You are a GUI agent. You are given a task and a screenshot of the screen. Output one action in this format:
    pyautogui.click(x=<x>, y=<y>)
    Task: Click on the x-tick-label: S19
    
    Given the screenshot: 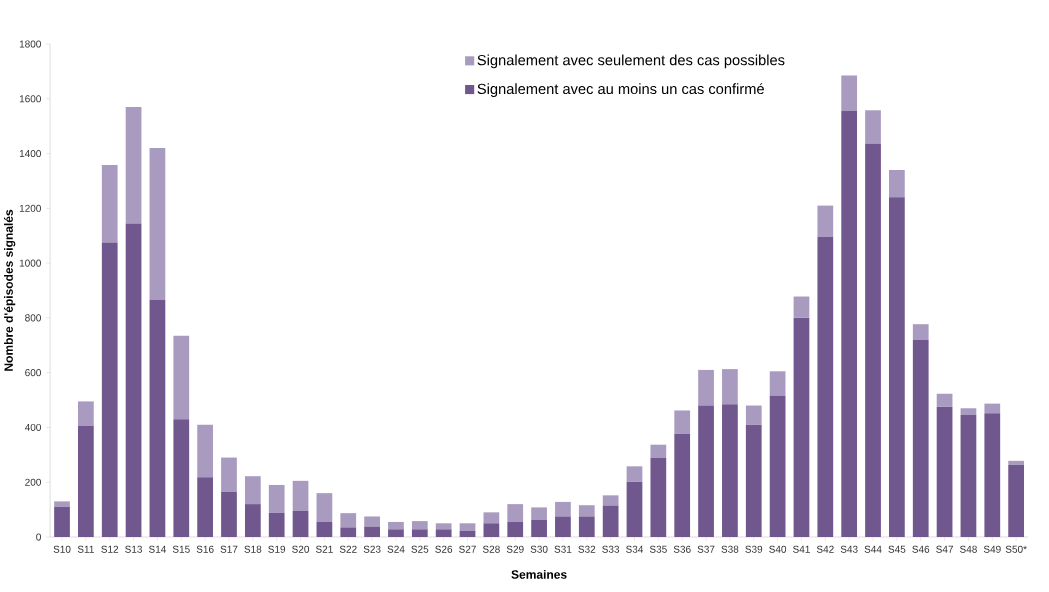 What is the action you would take?
    pyautogui.click(x=277, y=549)
    